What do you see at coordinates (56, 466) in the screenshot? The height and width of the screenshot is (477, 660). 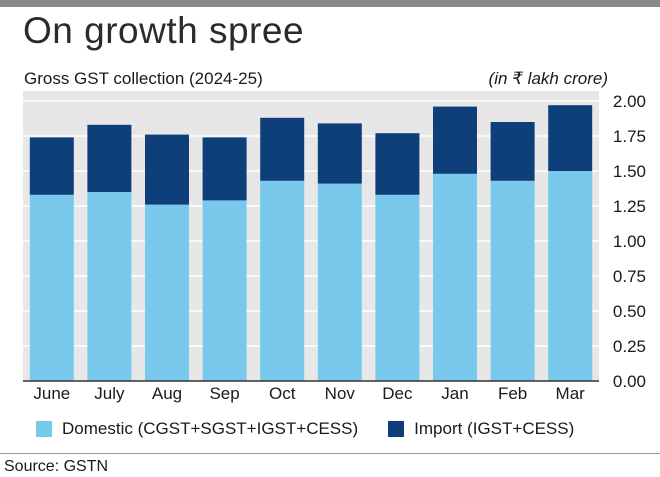 I see `source-note: Source: GSTN` at bounding box center [56, 466].